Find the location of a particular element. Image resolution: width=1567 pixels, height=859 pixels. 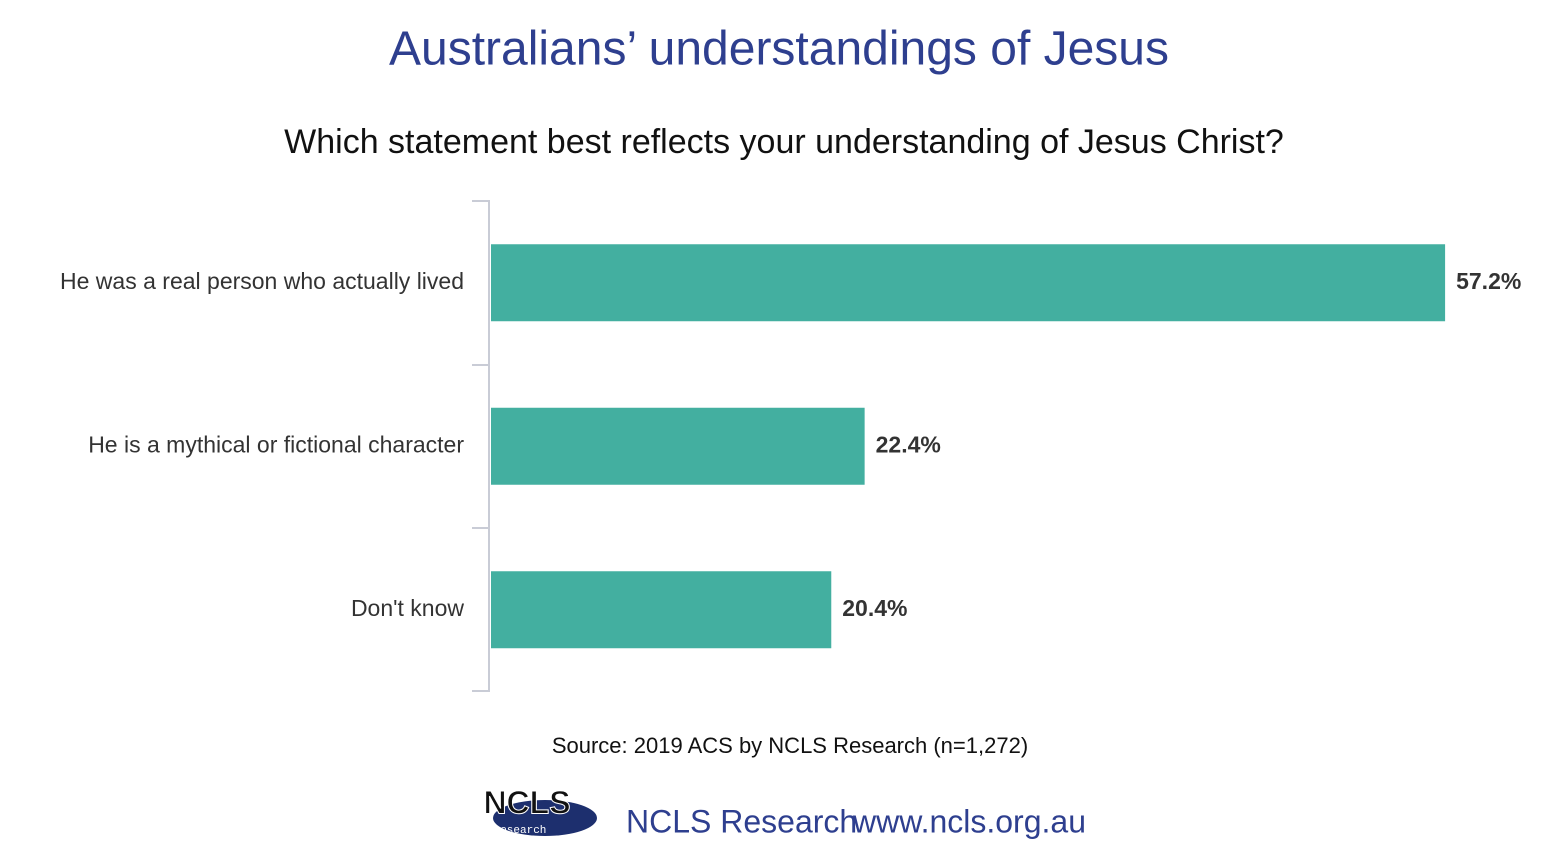

chart-title: Australians’ understandings of Jesus is located at coordinates (779, 49).